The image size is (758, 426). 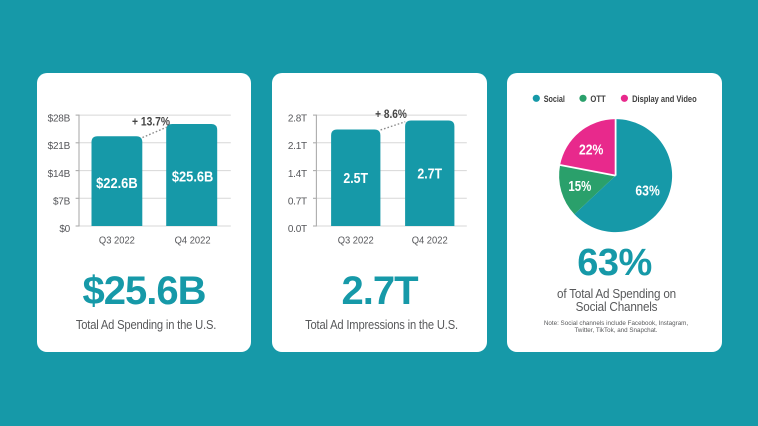 I want to click on svg-text: 1.4T, so click(x=297, y=174).